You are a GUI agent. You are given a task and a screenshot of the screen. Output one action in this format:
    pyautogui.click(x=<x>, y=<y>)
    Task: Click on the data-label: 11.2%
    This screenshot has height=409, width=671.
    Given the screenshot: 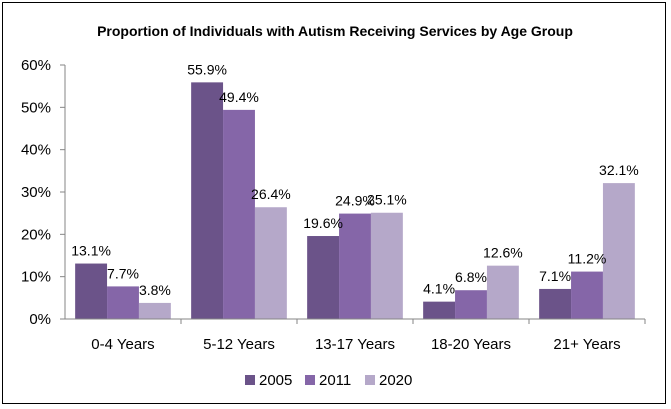 What is the action you would take?
    pyautogui.click(x=587, y=259)
    